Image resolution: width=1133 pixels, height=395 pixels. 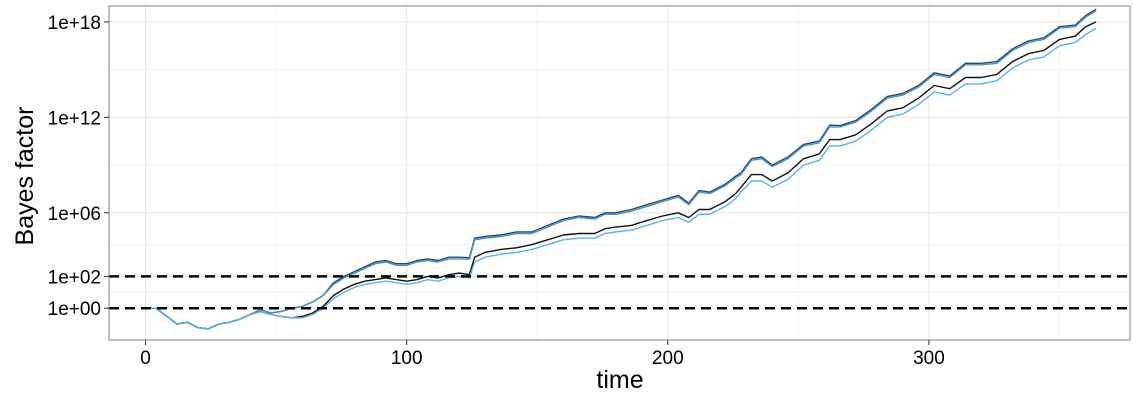 I want to click on y-tick-label: 1e+00, so click(x=74, y=309).